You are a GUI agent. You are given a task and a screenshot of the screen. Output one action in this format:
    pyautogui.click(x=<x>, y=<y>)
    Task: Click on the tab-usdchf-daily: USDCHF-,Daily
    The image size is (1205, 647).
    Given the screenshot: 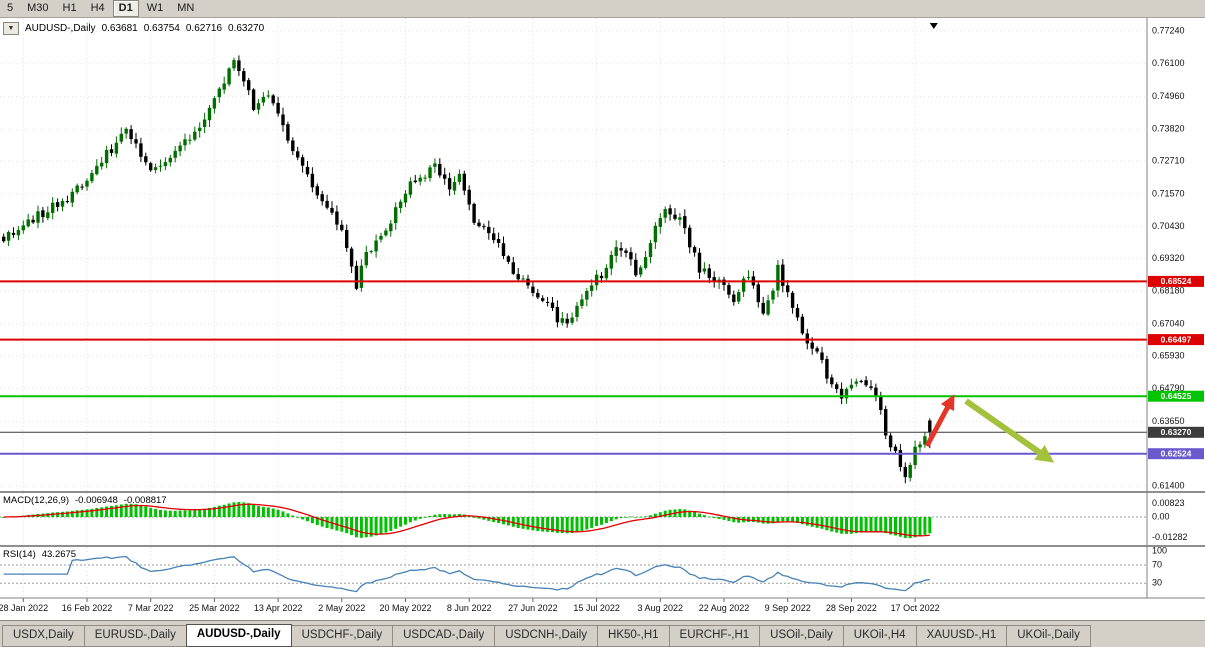 What is the action you would take?
    pyautogui.click(x=342, y=636)
    